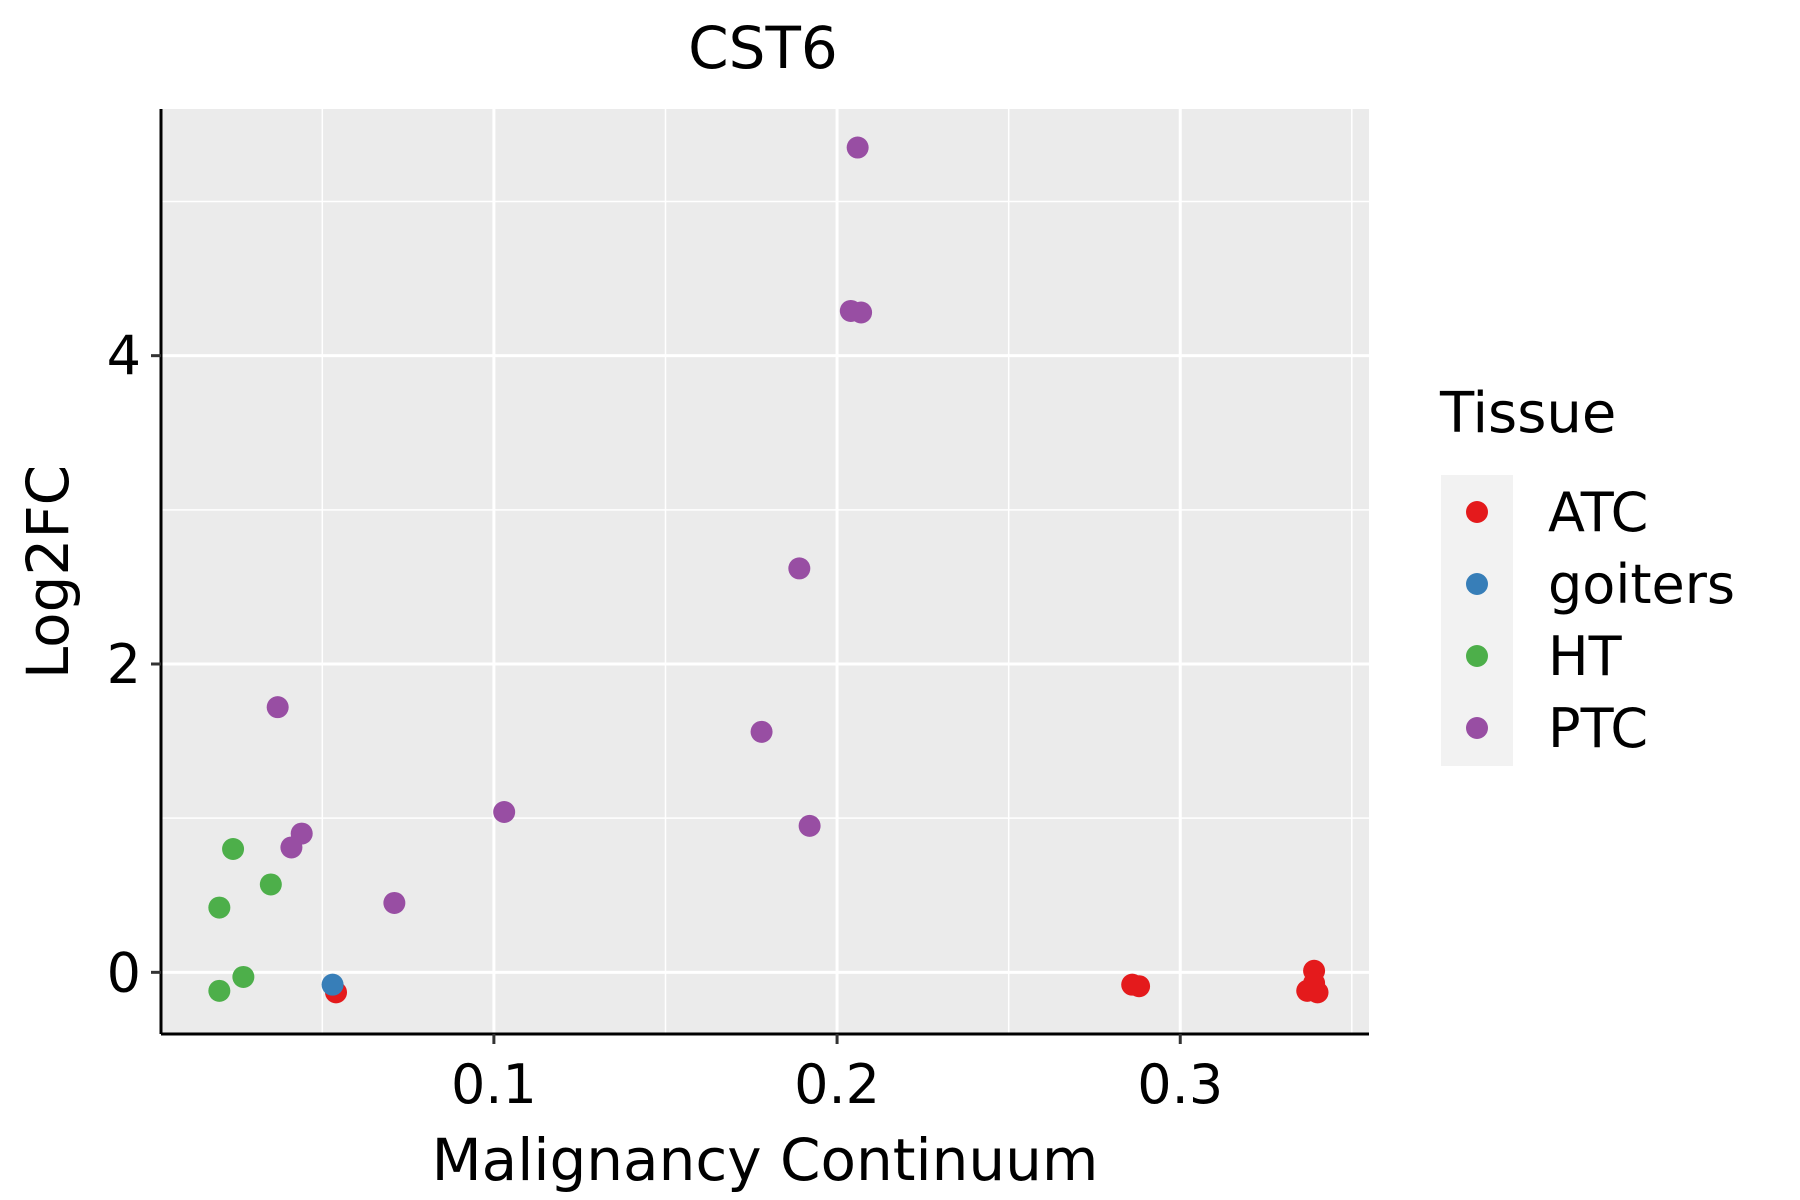 The width and height of the screenshot is (1800, 1200). Describe the element at coordinates (48, 572) in the screenshot. I see `y-axis-label: Log2FC` at that location.